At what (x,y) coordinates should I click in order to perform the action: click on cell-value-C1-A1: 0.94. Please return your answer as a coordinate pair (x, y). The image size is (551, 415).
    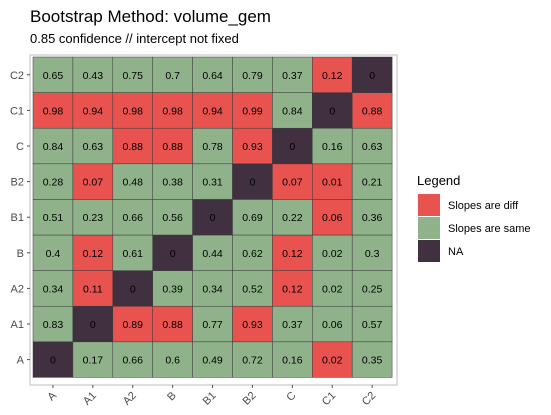
    Looking at the image, I should click on (93, 111).